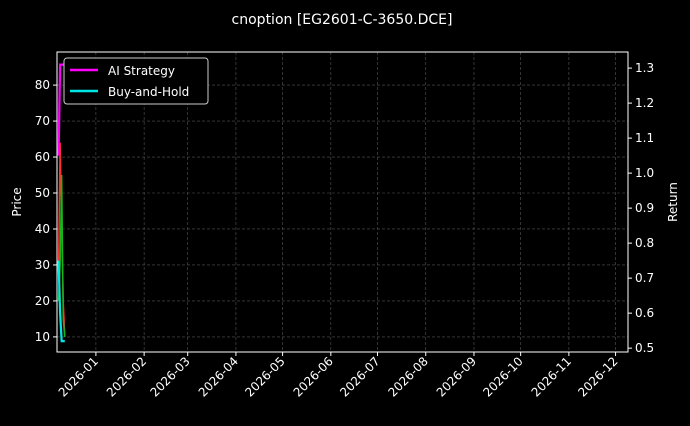  I want to click on legend-box, so click(136, 81).